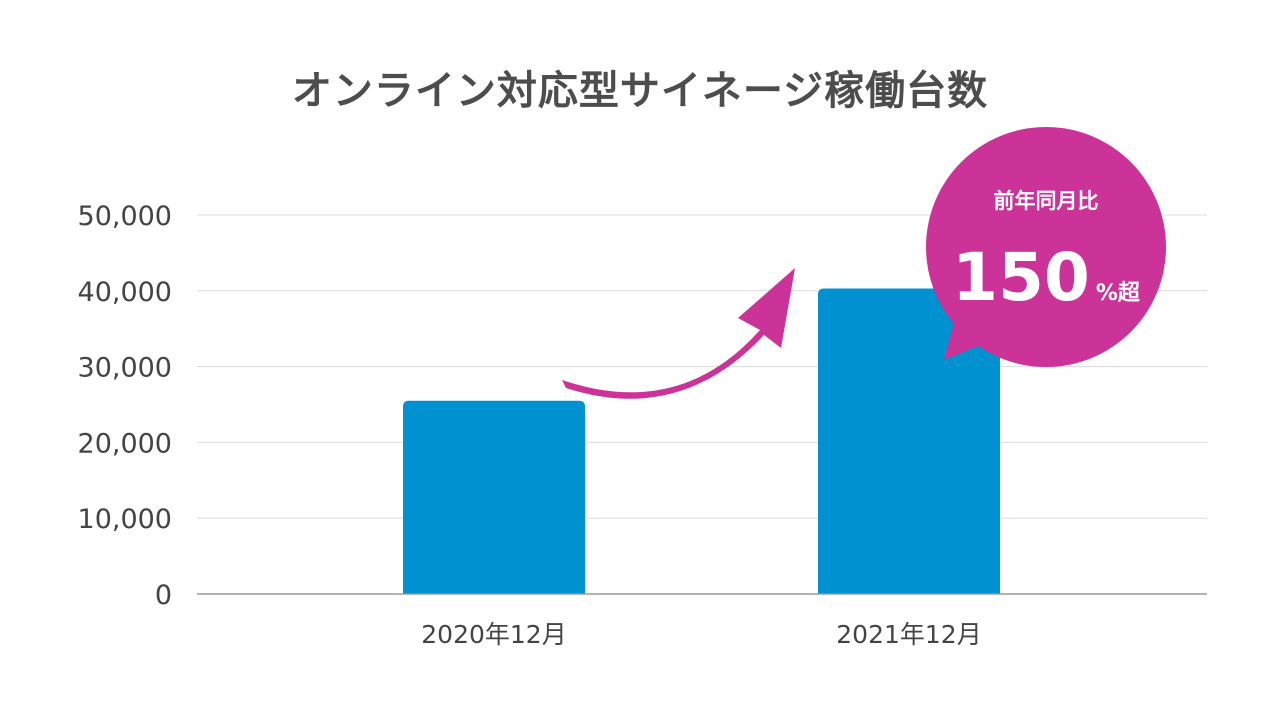 This screenshot has height=720, width=1280. Describe the element at coordinates (640, 91) in the screenshot. I see `chart-title: オンライン対応型サイネージ稼働台数` at that location.